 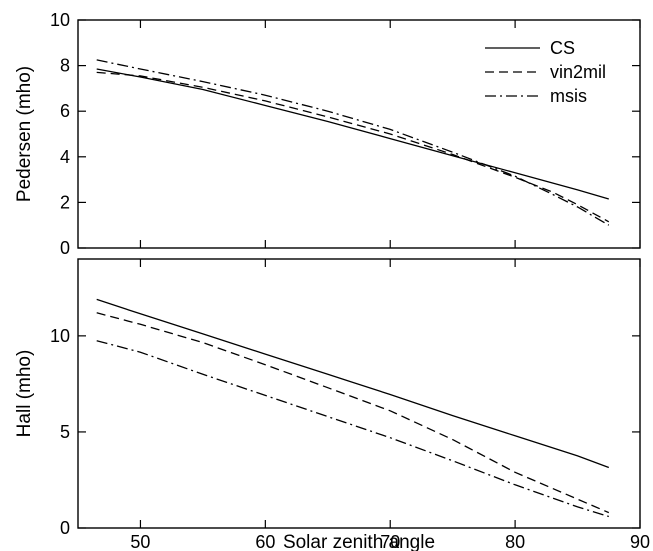 What do you see at coordinates (24, 134) in the screenshot?
I see `y-axis-label: Pedersen (mho)` at bounding box center [24, 134].